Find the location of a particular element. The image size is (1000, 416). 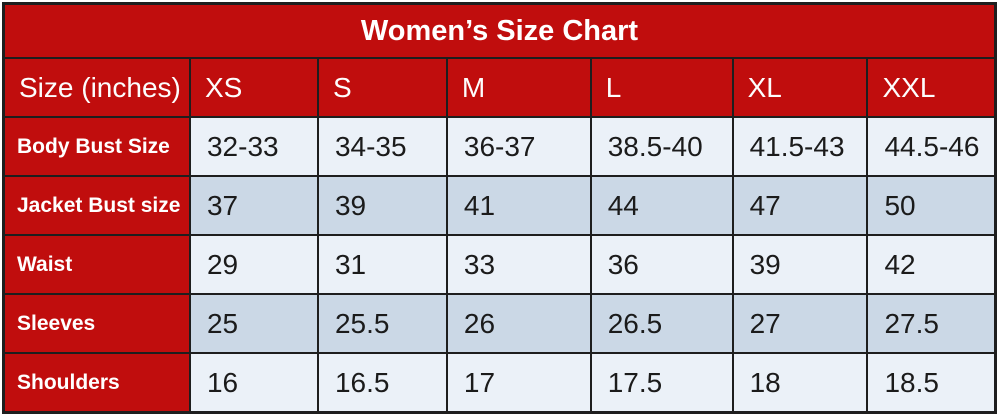

header-cell-size-inches: Size (inches) is located at coordinates (96, 87).